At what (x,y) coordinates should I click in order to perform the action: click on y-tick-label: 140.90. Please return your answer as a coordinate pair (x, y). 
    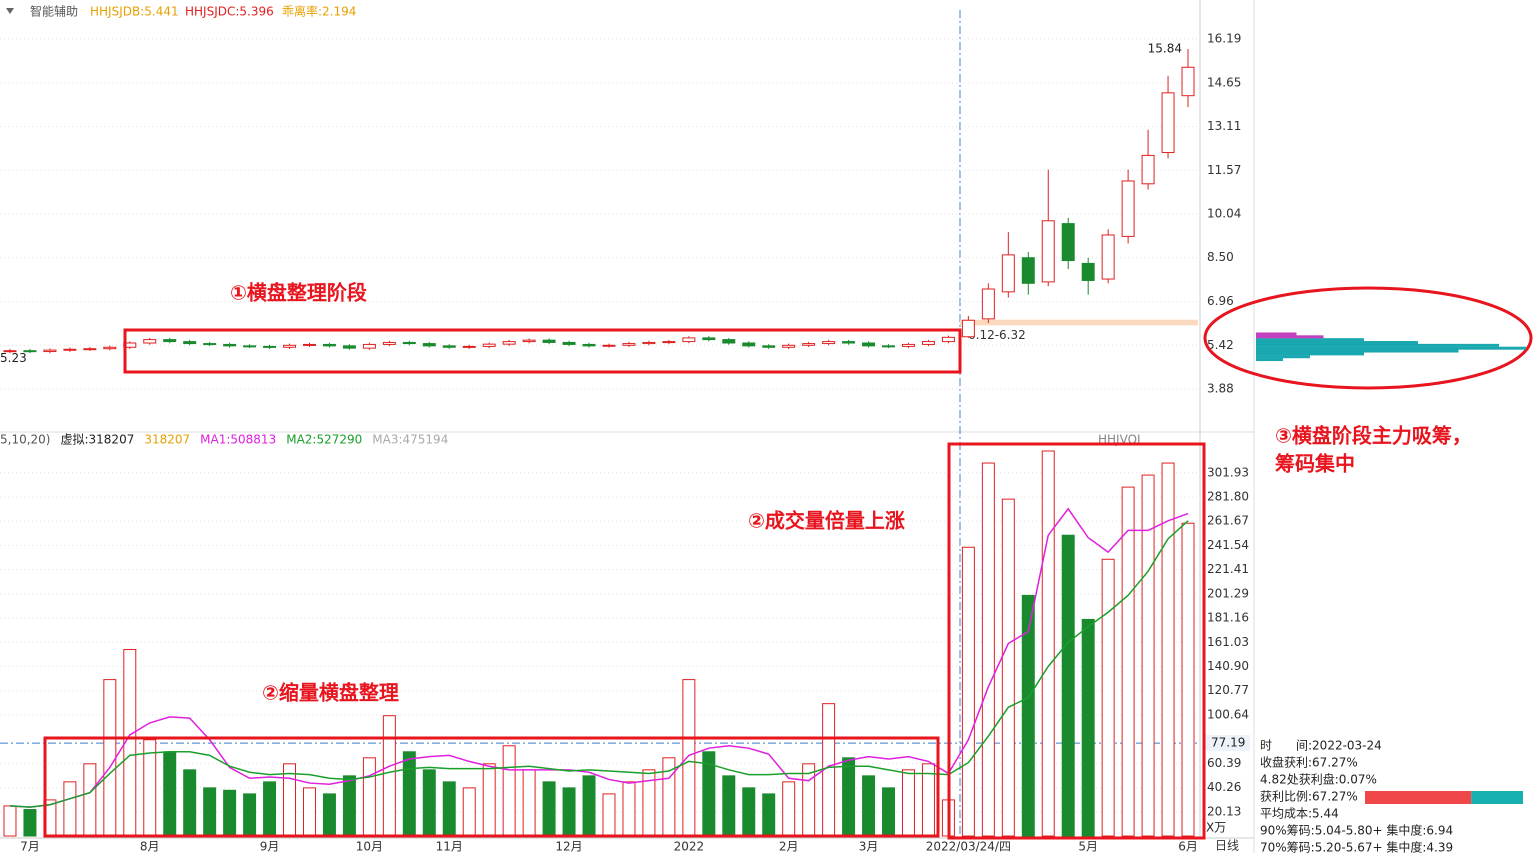
    Looking at the image, I should click on (1228, 666).